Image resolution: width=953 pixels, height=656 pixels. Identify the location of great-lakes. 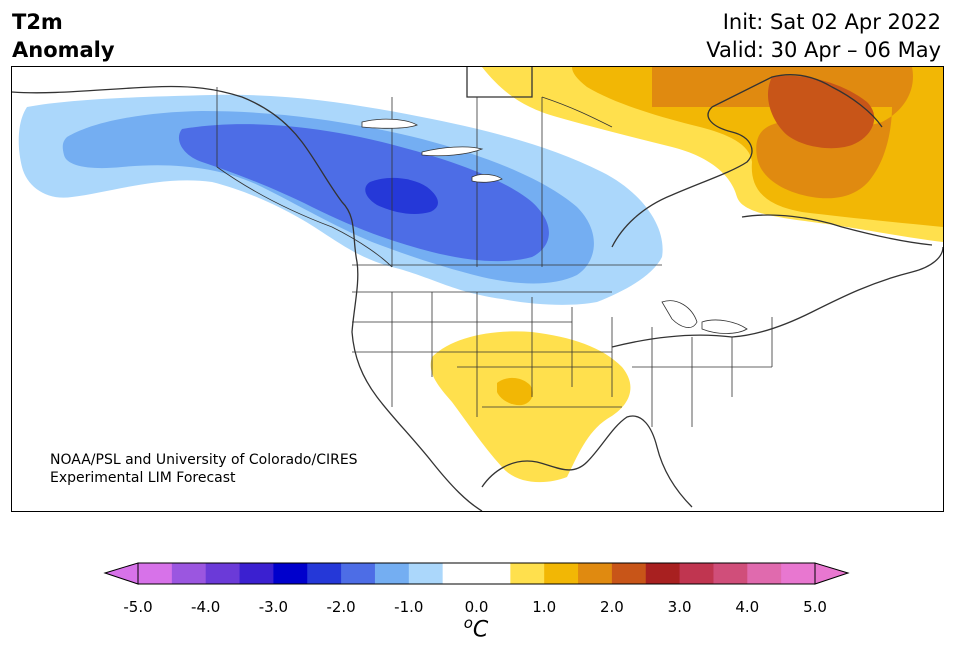
(554, 226).